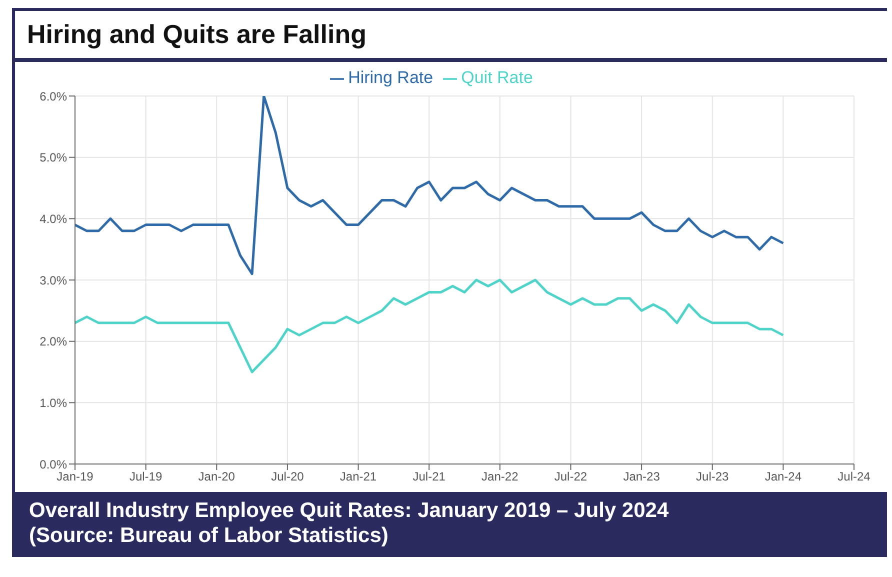 Image resolution: width=892 pixels, height=577 pixels. I want to click on x-tick-label: Jan-19, so click(75, 477).